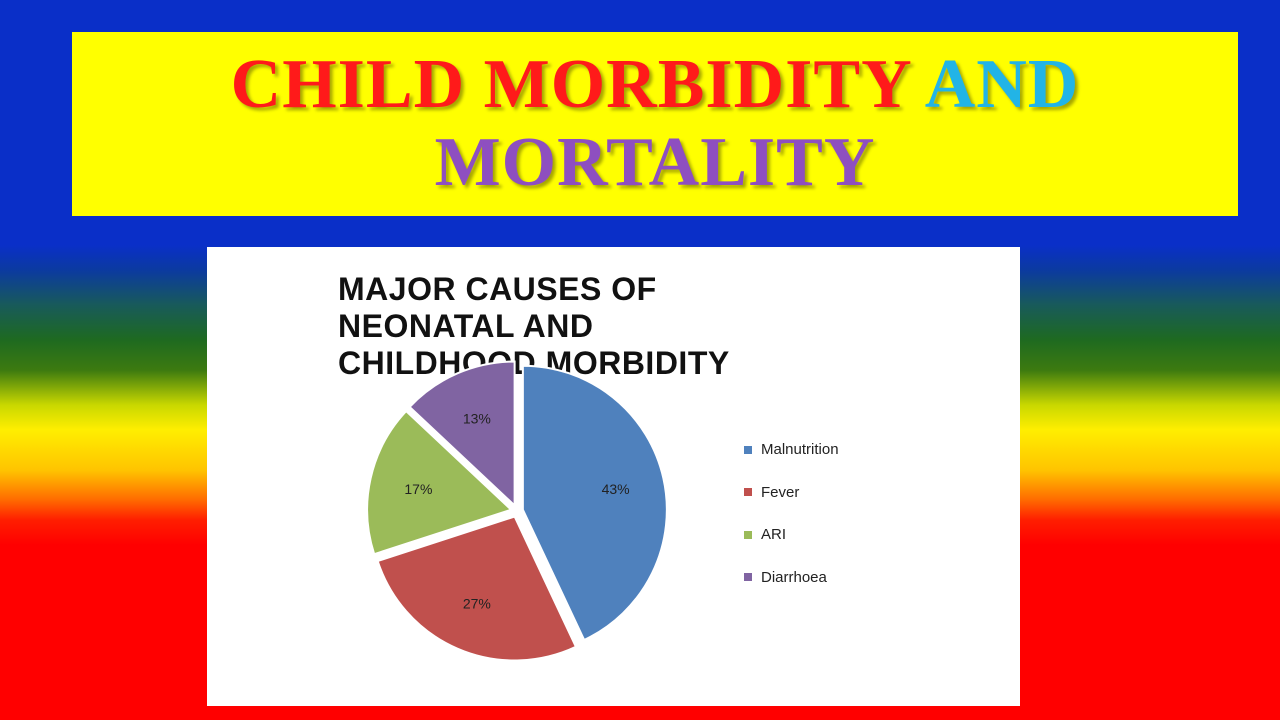 Image resolution: width=1280 pixels, height=720 pixels. What do you see at coordinates (800, 449) in the screenshot?
I see `legend-label-malnutrition: Malnutrition` at bounding box center [800, 449].